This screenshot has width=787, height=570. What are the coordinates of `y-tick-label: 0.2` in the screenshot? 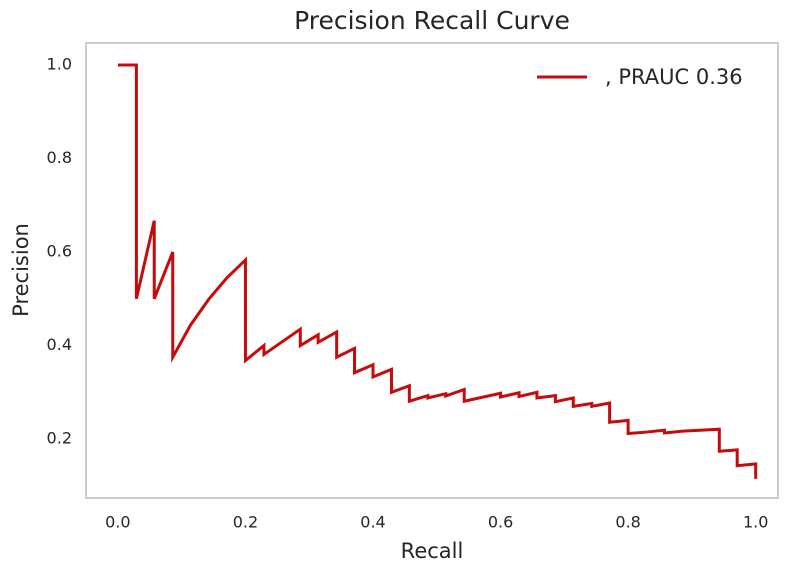 It's located at (59, 438).